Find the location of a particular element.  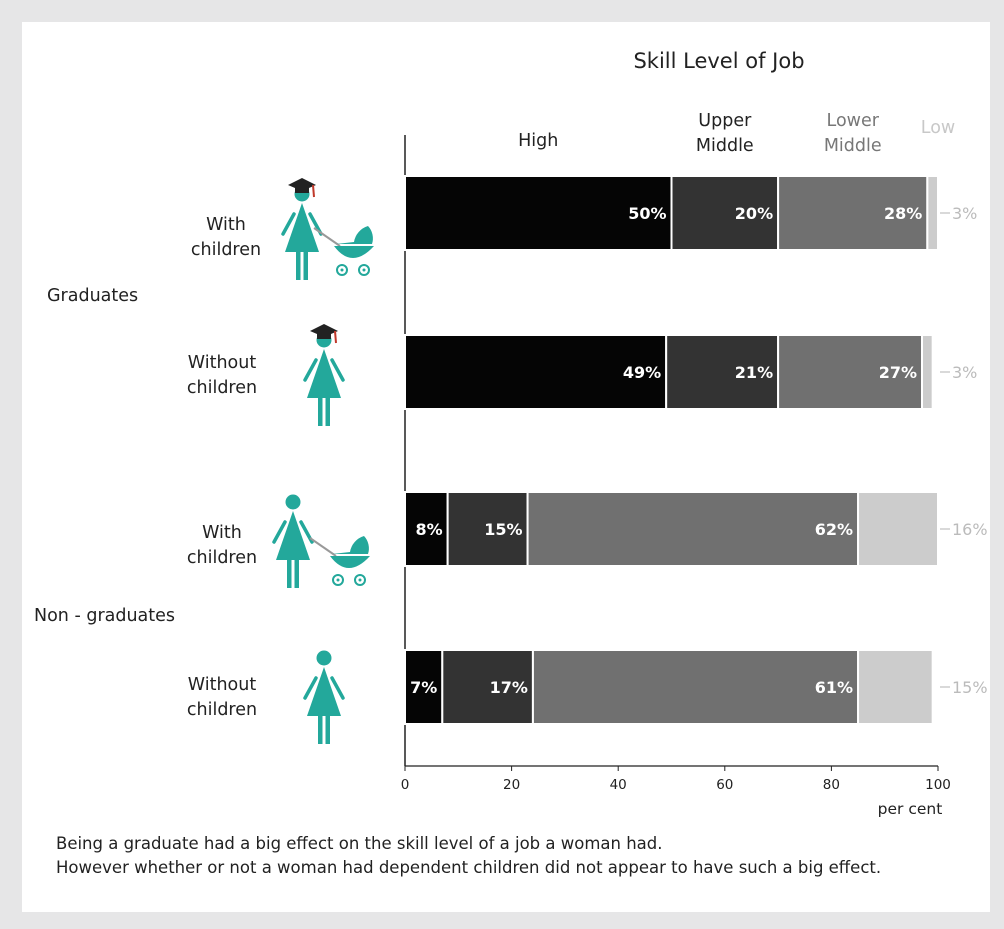

data-label: 20% is located at coordinates (754, 213).